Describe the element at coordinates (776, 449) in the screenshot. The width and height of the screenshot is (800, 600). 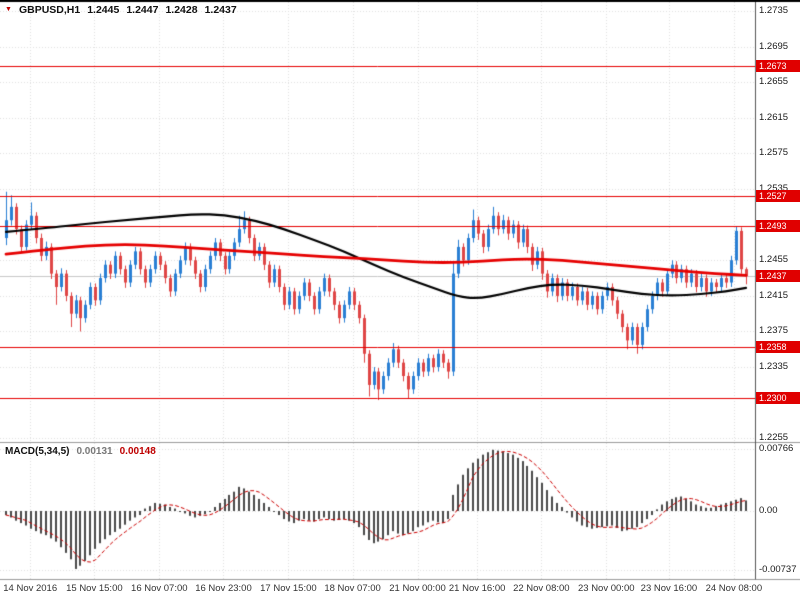
I see `macd-axis-label: 0.00766` at that location.